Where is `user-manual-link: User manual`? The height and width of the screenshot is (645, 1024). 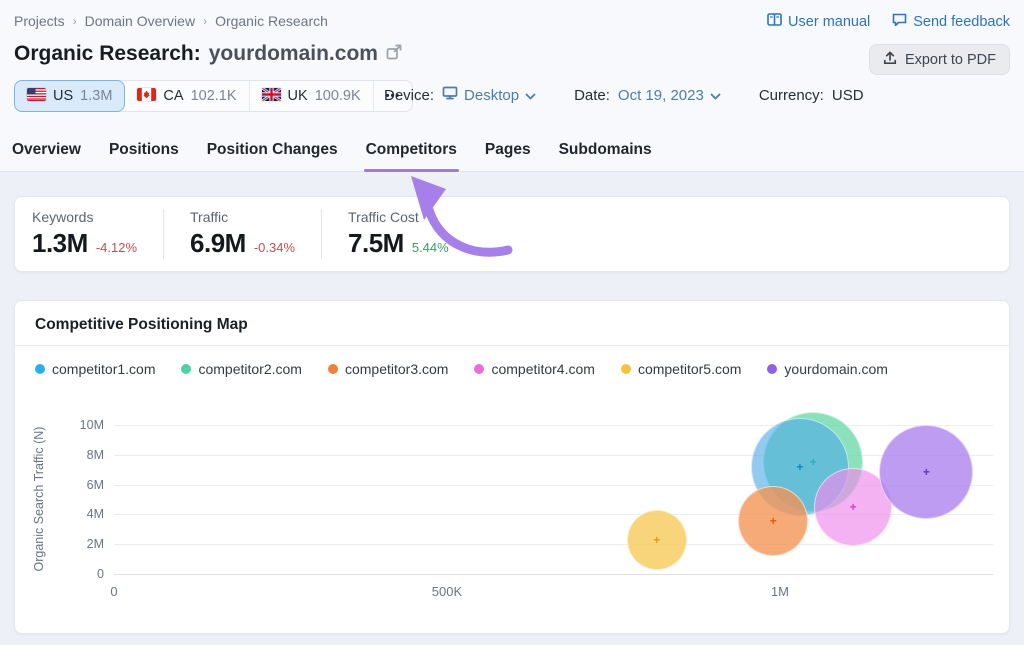
user-manual-link: User manual is located at coordinates (818, 21).